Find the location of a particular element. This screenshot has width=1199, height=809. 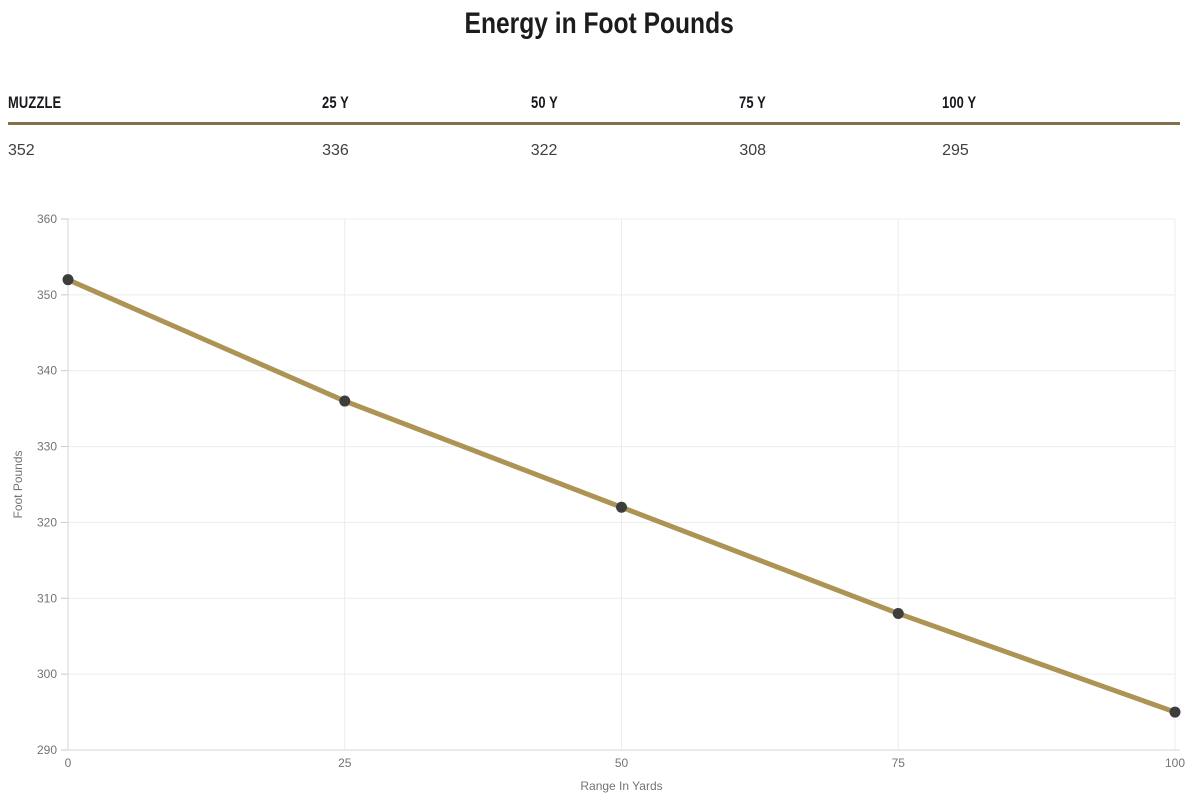

table-header-row: MUZZLE 25 Y 50 Y 75 Y 100 Y is located at coordinates (594, 109).